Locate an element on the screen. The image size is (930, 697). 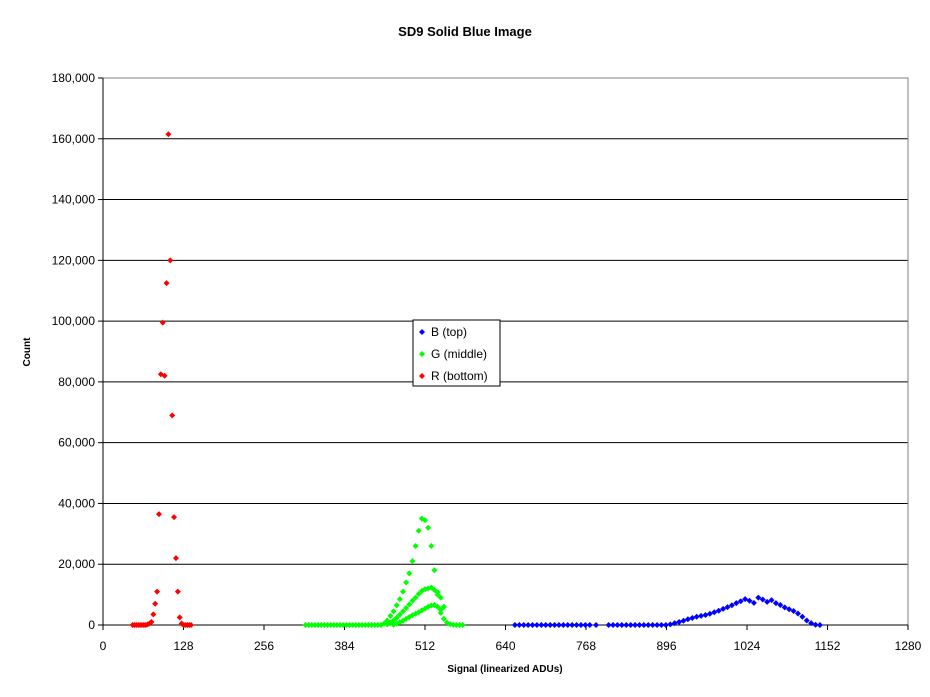
x-tick-label: 384 is located at coordinates (344, 646).